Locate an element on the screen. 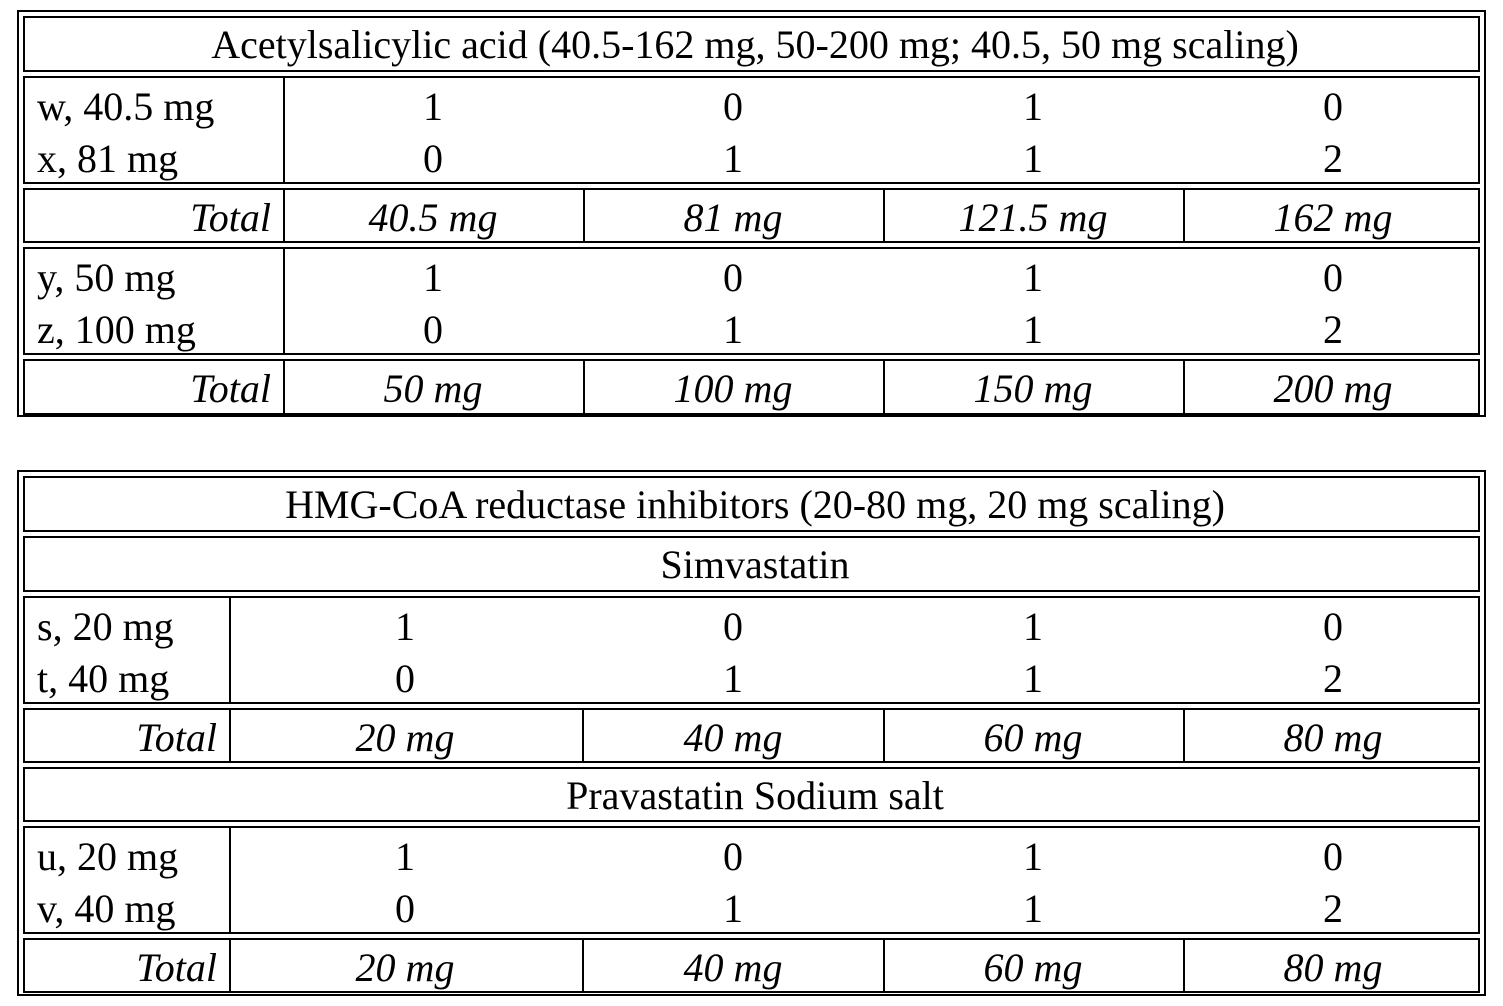  section-title-cell: Pravastatin Sodium salt is located at coordinates (751, 794).